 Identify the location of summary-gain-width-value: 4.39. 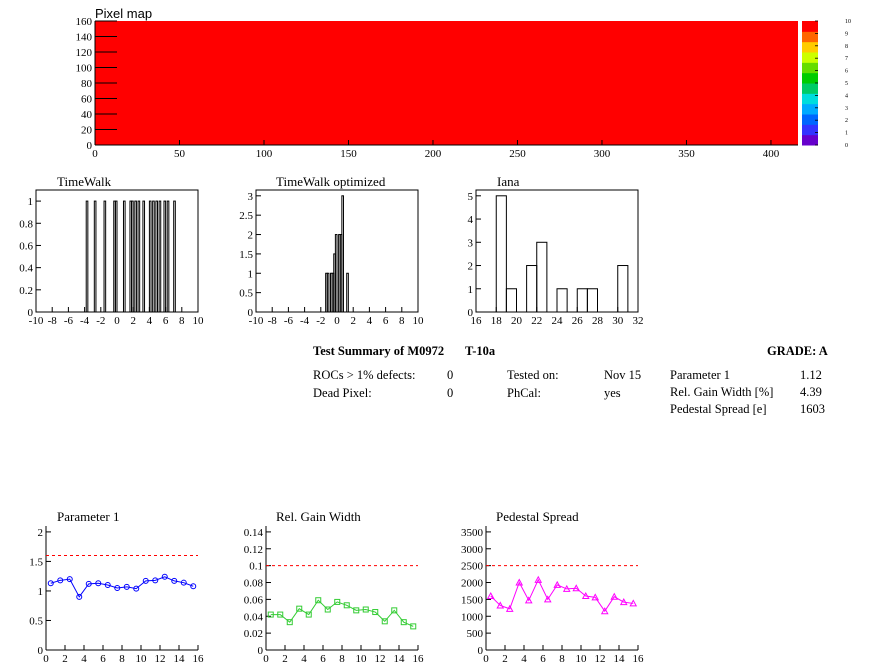
(811, 392).